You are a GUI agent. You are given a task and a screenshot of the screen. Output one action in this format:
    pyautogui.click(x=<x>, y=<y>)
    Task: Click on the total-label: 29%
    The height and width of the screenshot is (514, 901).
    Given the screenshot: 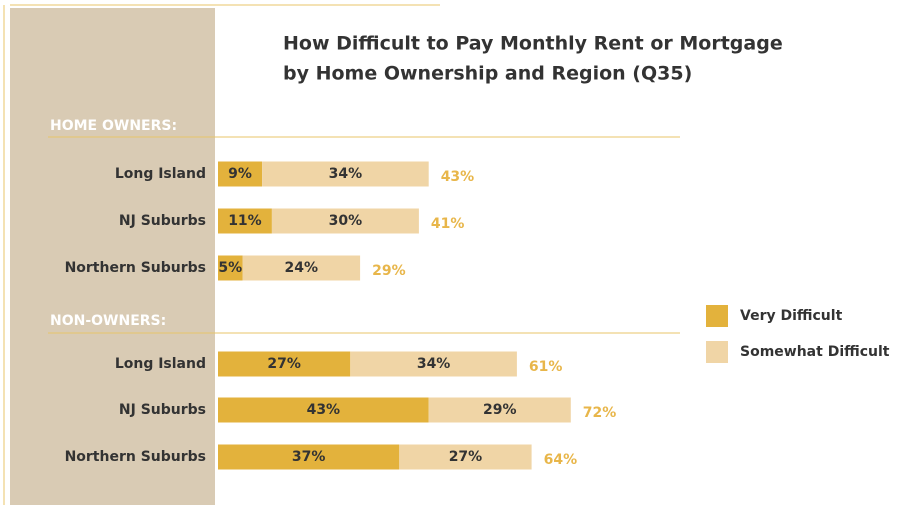 What is the action you would take?
    pyautogui.click(x=389, y=271)
    